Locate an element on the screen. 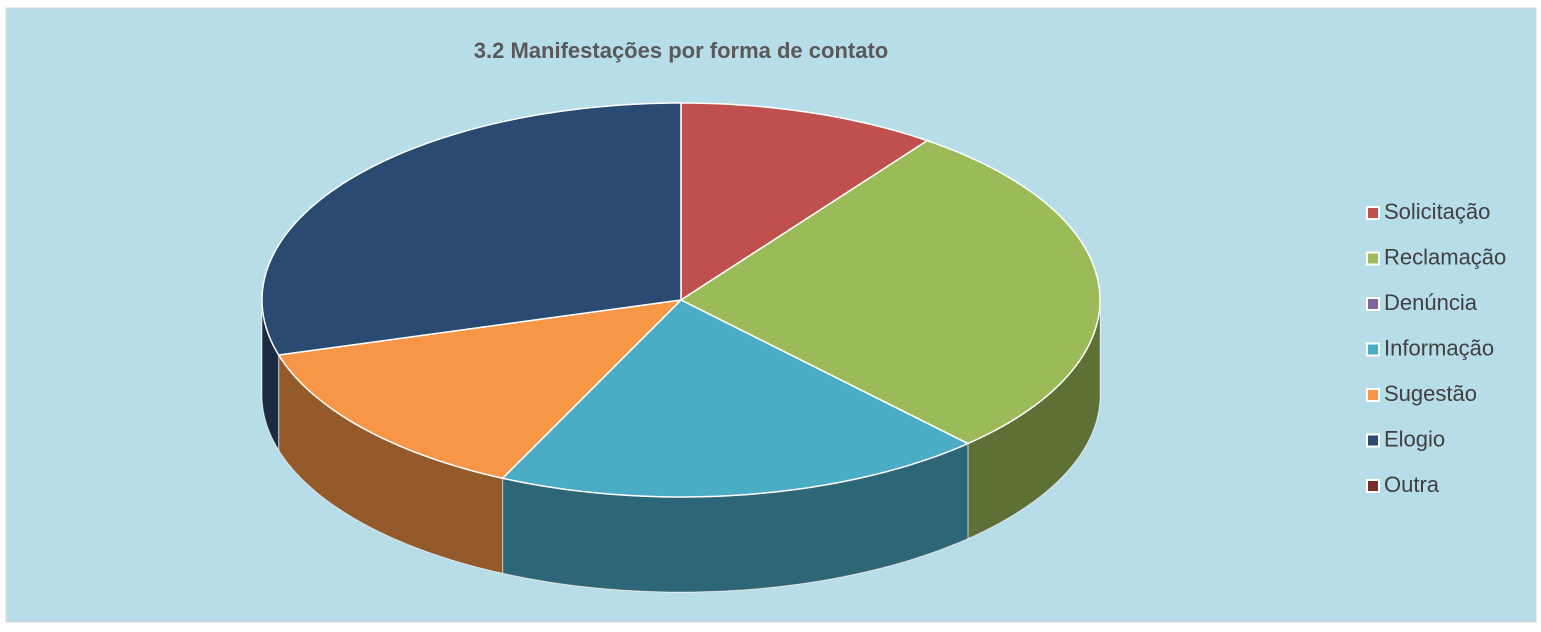 The image size is (1541, 632). legend-label: Elogio is located at coordinates (1414, 438).